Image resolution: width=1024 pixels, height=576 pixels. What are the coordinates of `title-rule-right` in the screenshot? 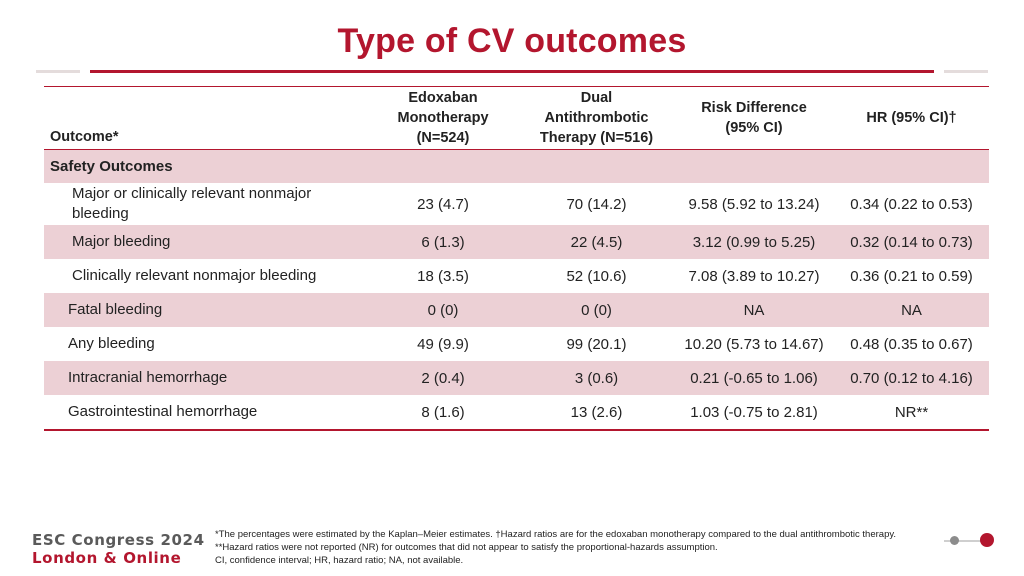 It's located at (966, 71).